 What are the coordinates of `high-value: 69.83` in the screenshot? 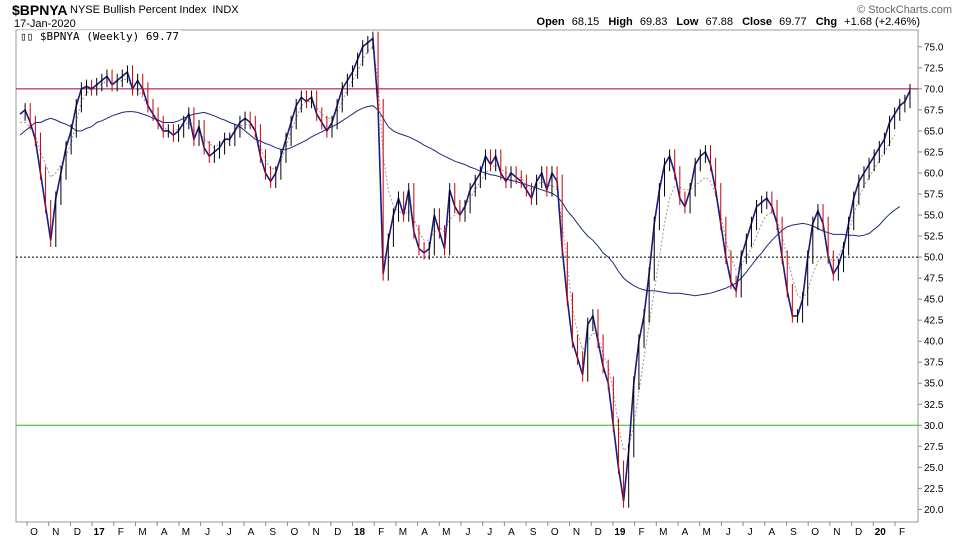 It's located at (653, 22).